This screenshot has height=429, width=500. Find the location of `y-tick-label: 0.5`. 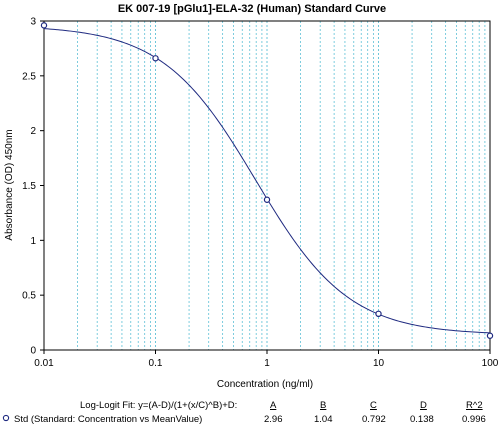

y-tick-label: 0.5 is located at coordinates (29, 296).